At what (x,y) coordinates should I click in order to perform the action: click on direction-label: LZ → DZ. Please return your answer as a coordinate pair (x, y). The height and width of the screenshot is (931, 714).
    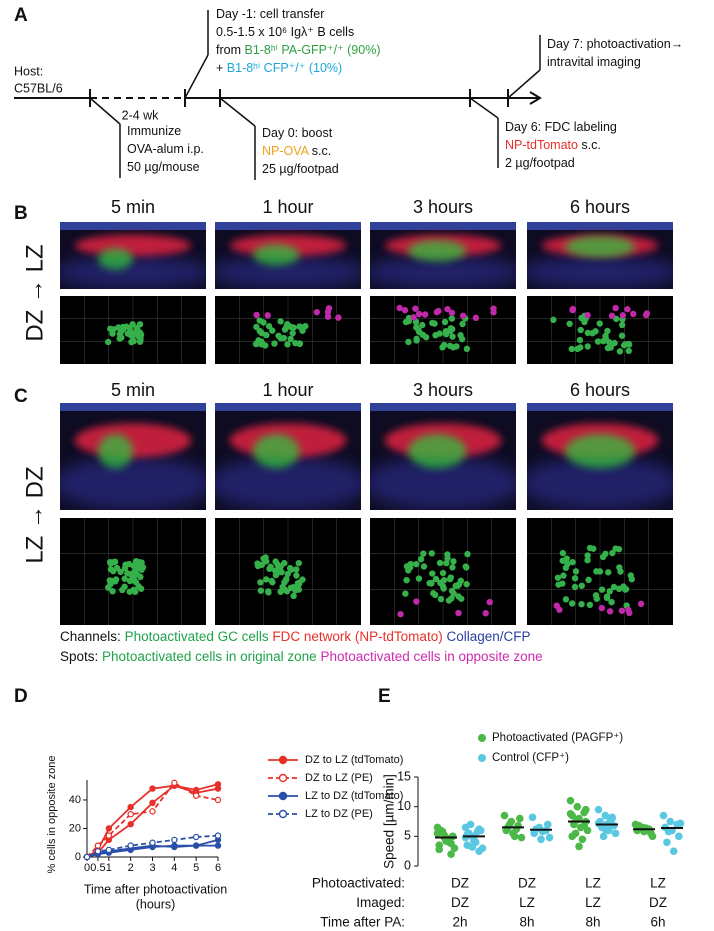
    Looking at the image, I should click on (34, 514).